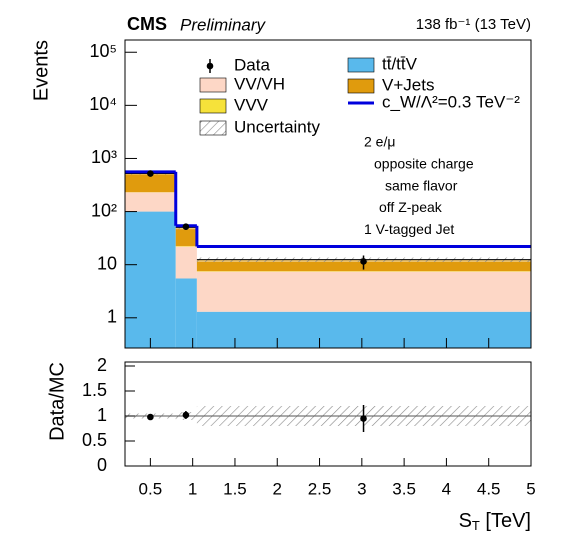  Describe the element at coordinates (151, 488) in the screenshot. I see `x-tick-label: 0.5` at that location.